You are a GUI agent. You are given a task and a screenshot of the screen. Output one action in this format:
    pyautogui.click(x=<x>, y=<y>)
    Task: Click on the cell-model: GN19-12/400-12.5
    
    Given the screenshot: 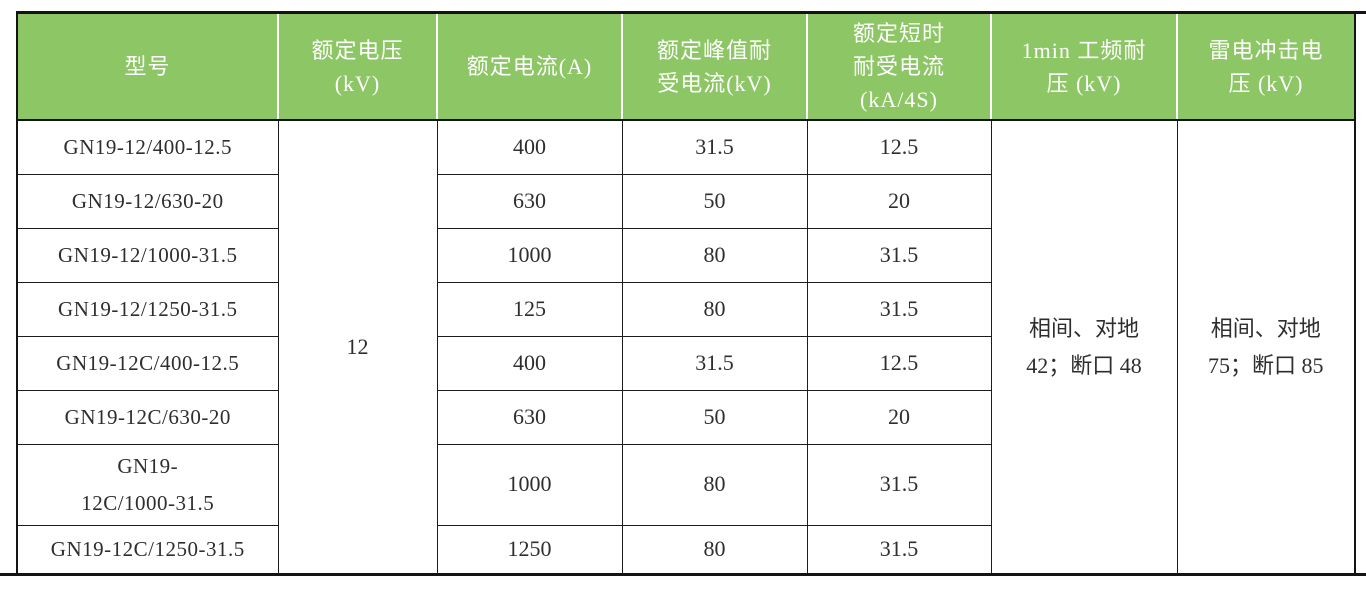 What is the action you would take?
    pyautogui.click(x=147, y=147)
    